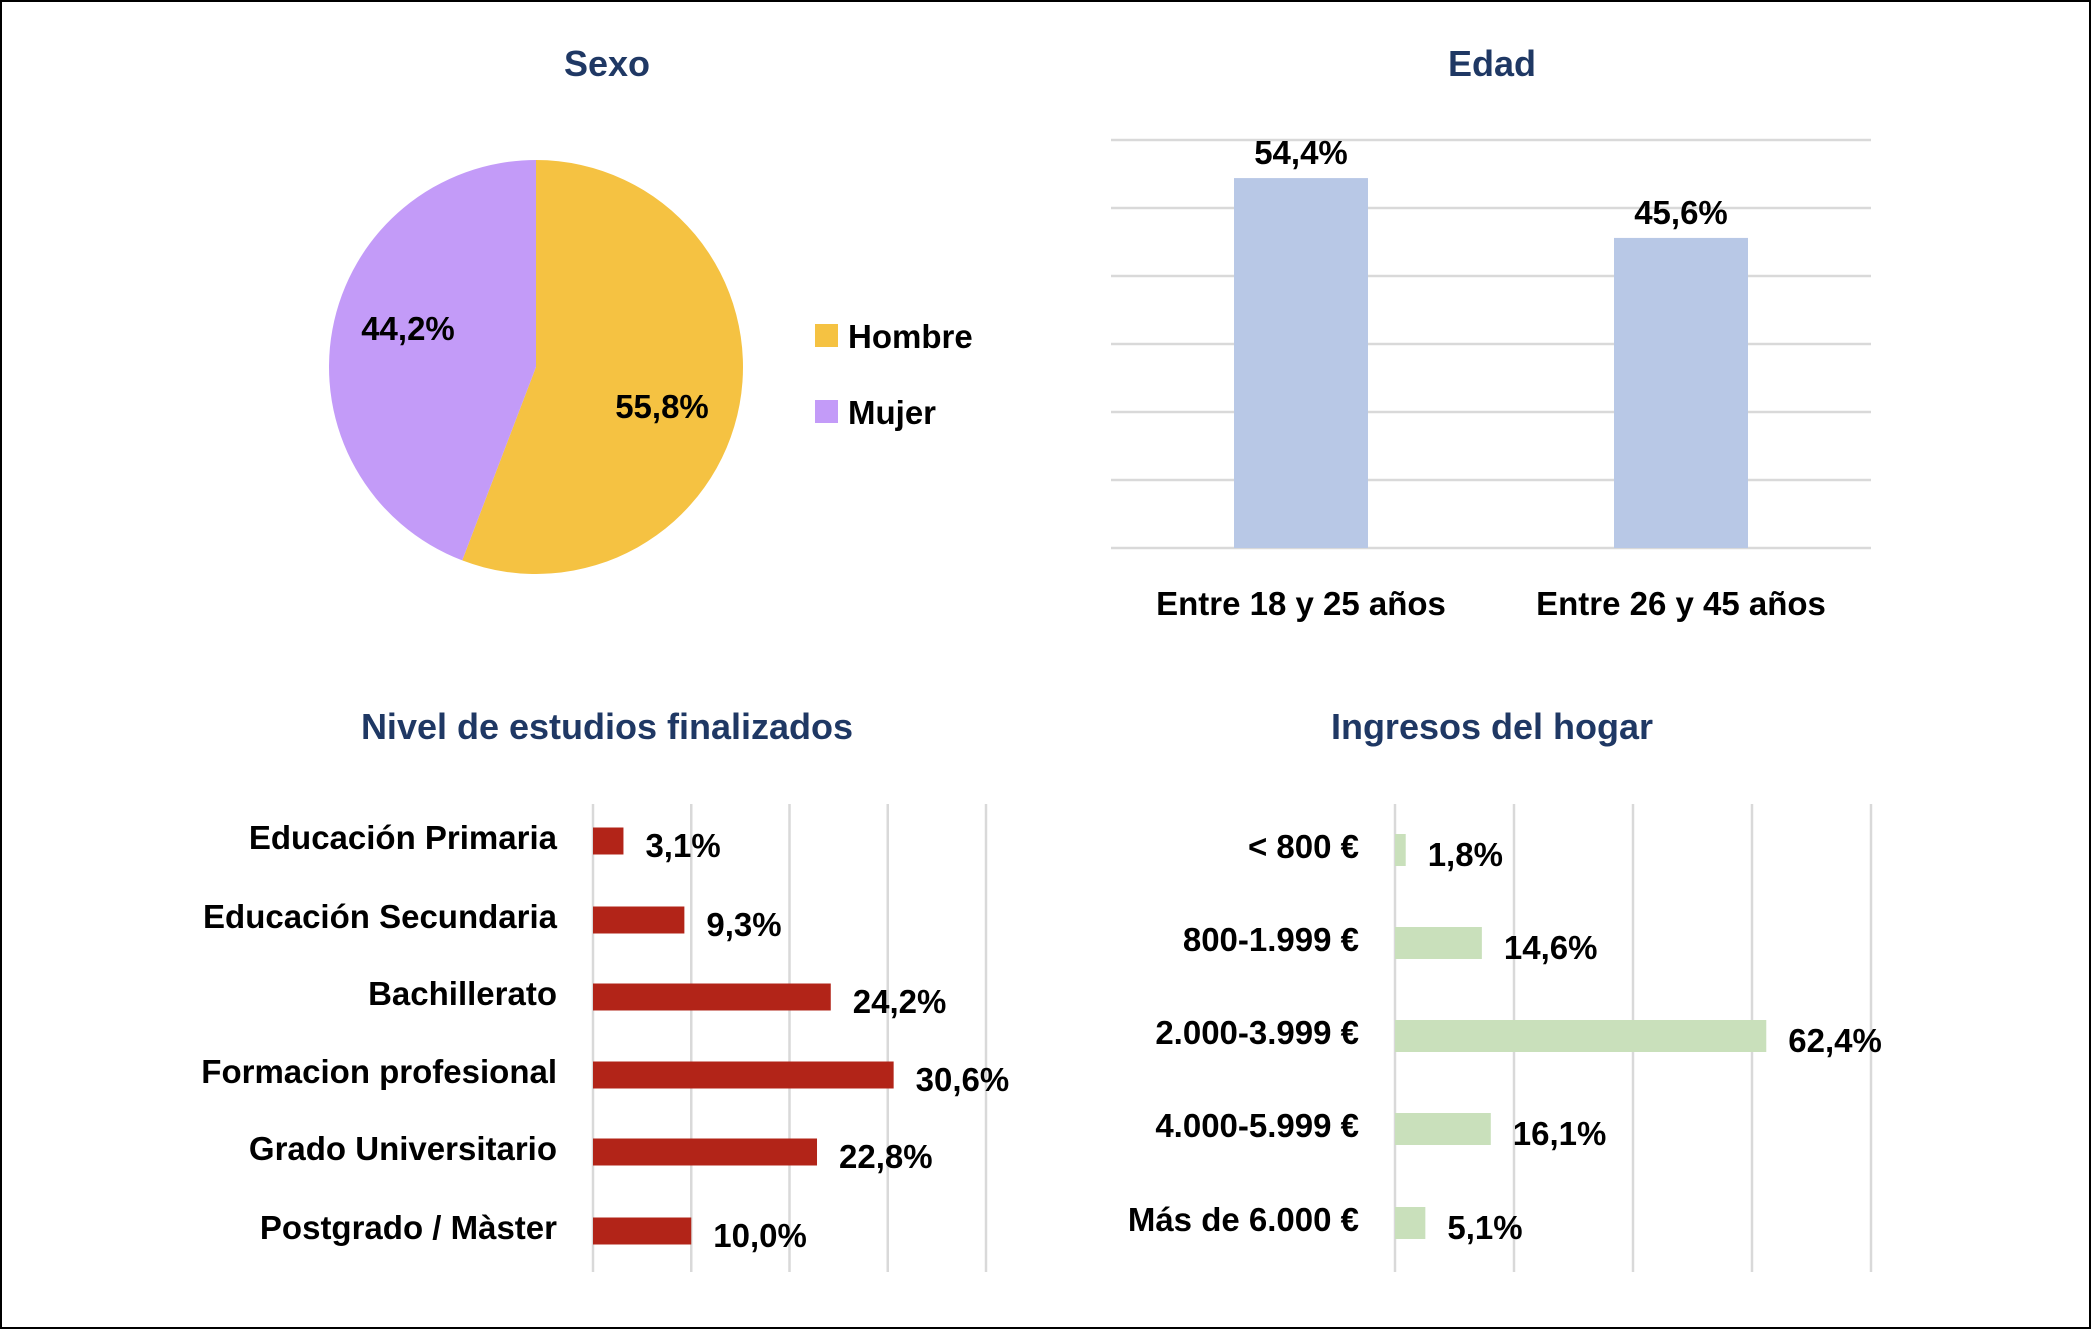 The width and height of the screenshot is (2091, 1329). Describe the element at coordinates (682, 845) in the screenshot. I see `bar-data-label: 3,1%` at that location.